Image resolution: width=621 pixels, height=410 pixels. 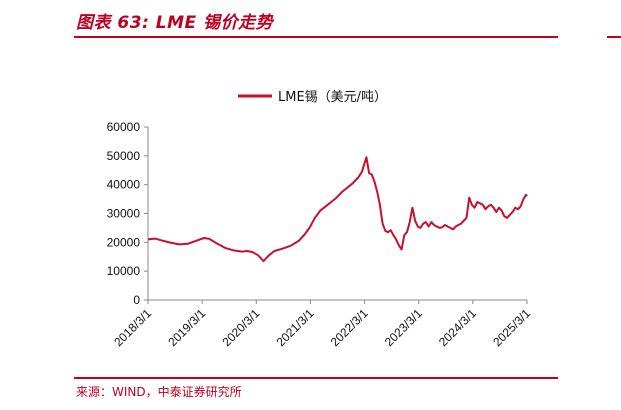 What do you see at coordinates (186, 327) in the screenshot?
I see `x-tick-label: 2019/3/1` at bounding box center [186, 327].